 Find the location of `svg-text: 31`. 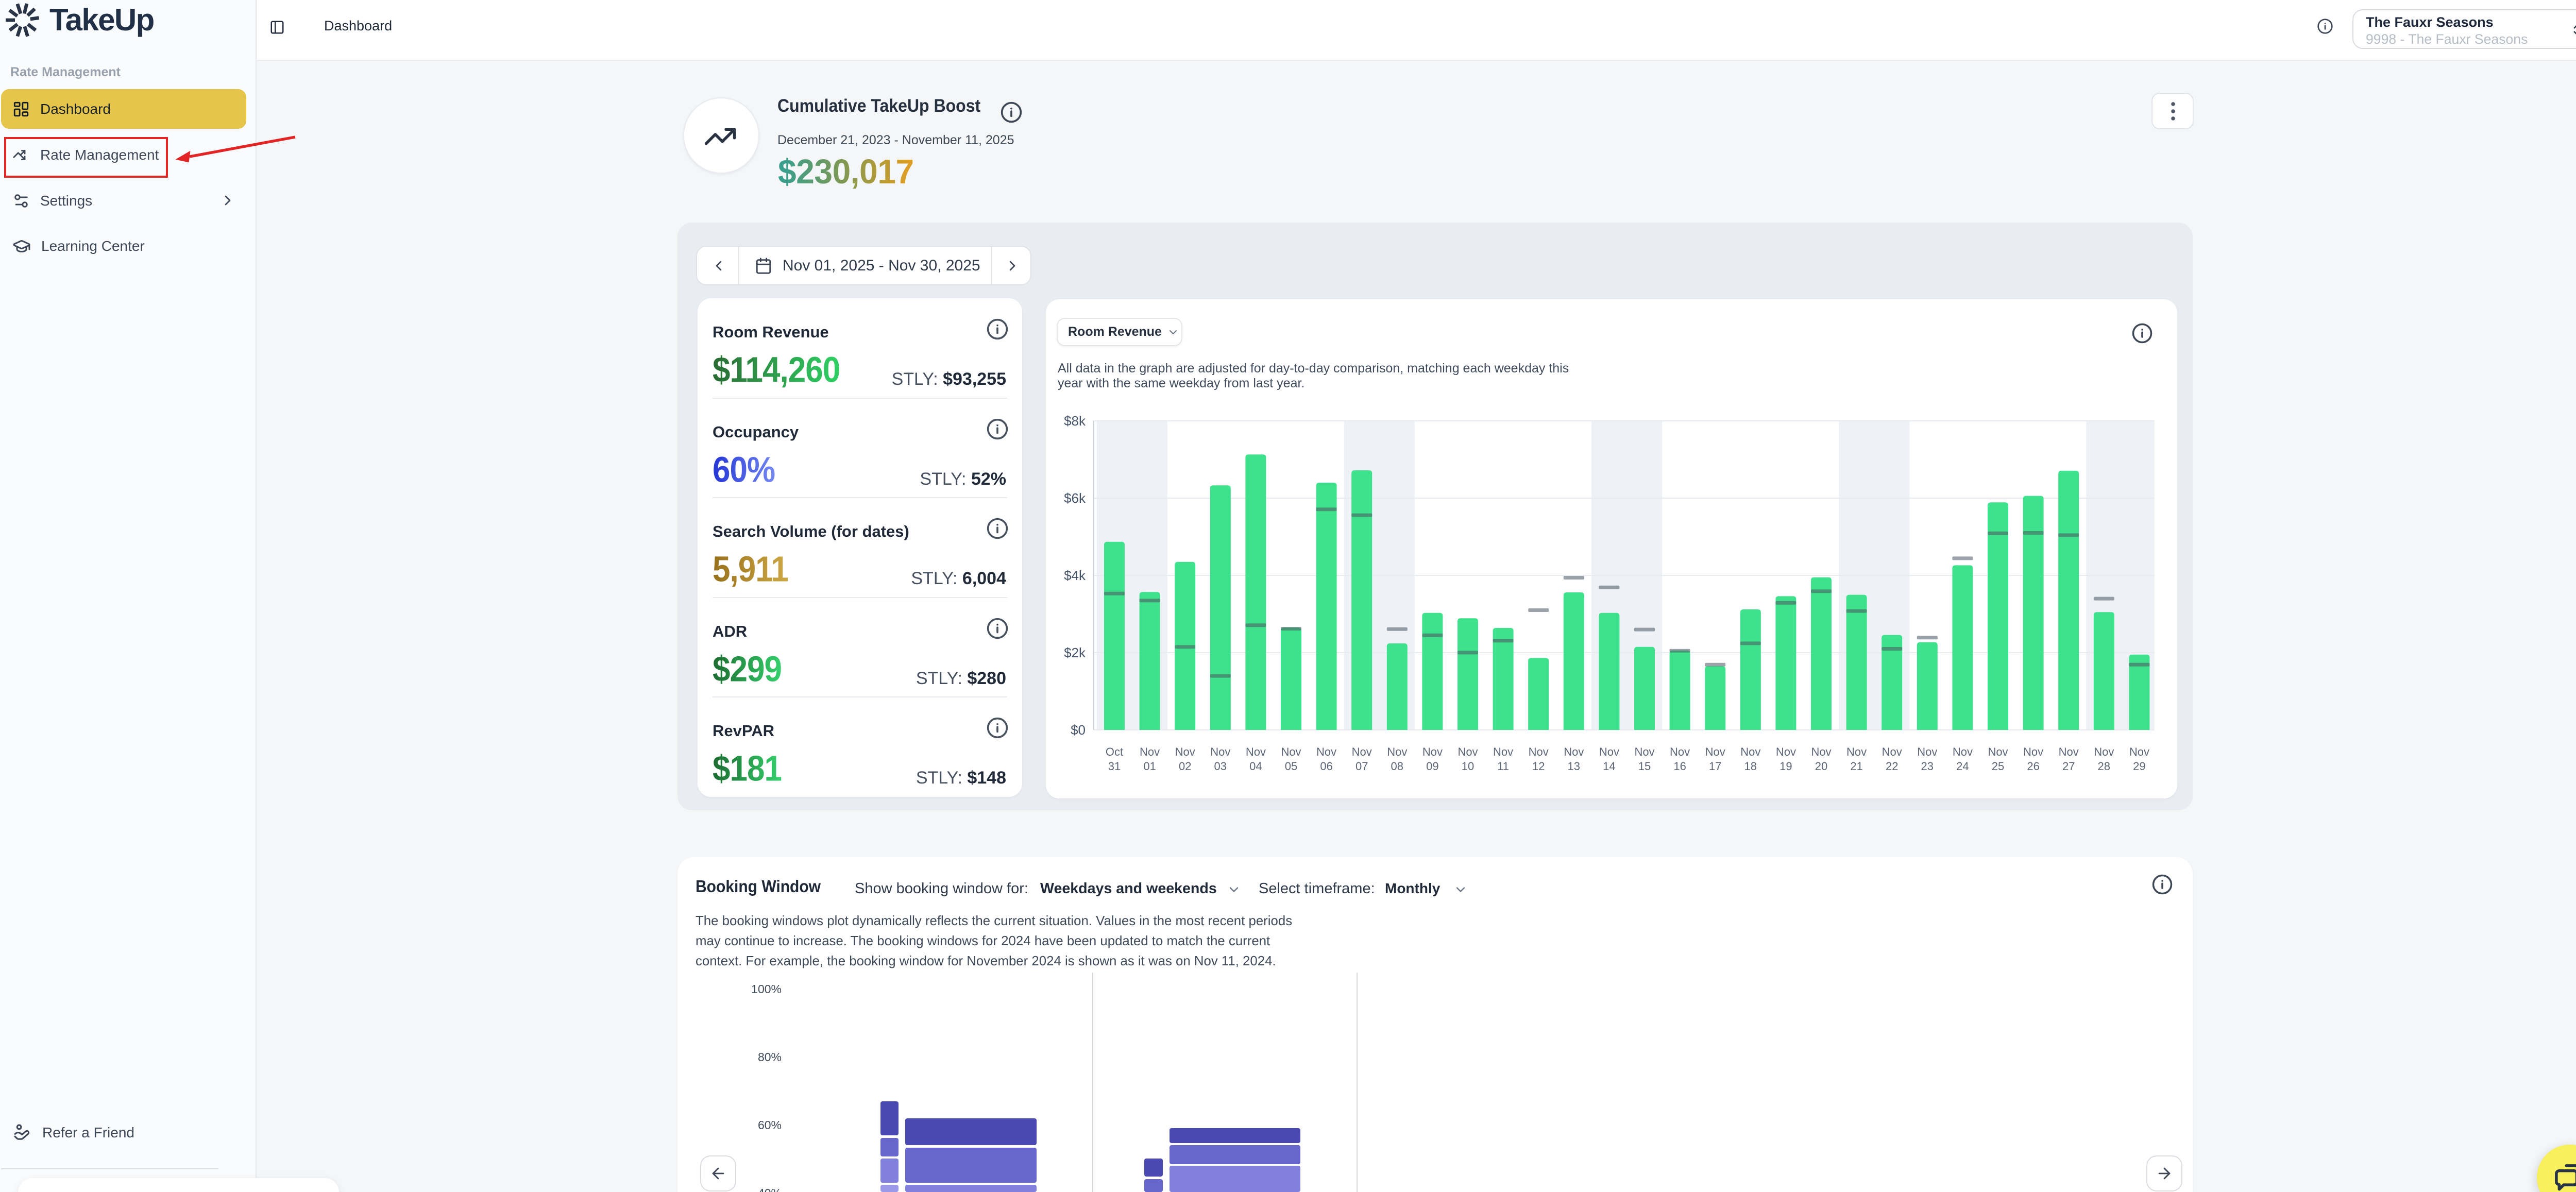

svg-text: 31 is located at coordinates (1114, 767).